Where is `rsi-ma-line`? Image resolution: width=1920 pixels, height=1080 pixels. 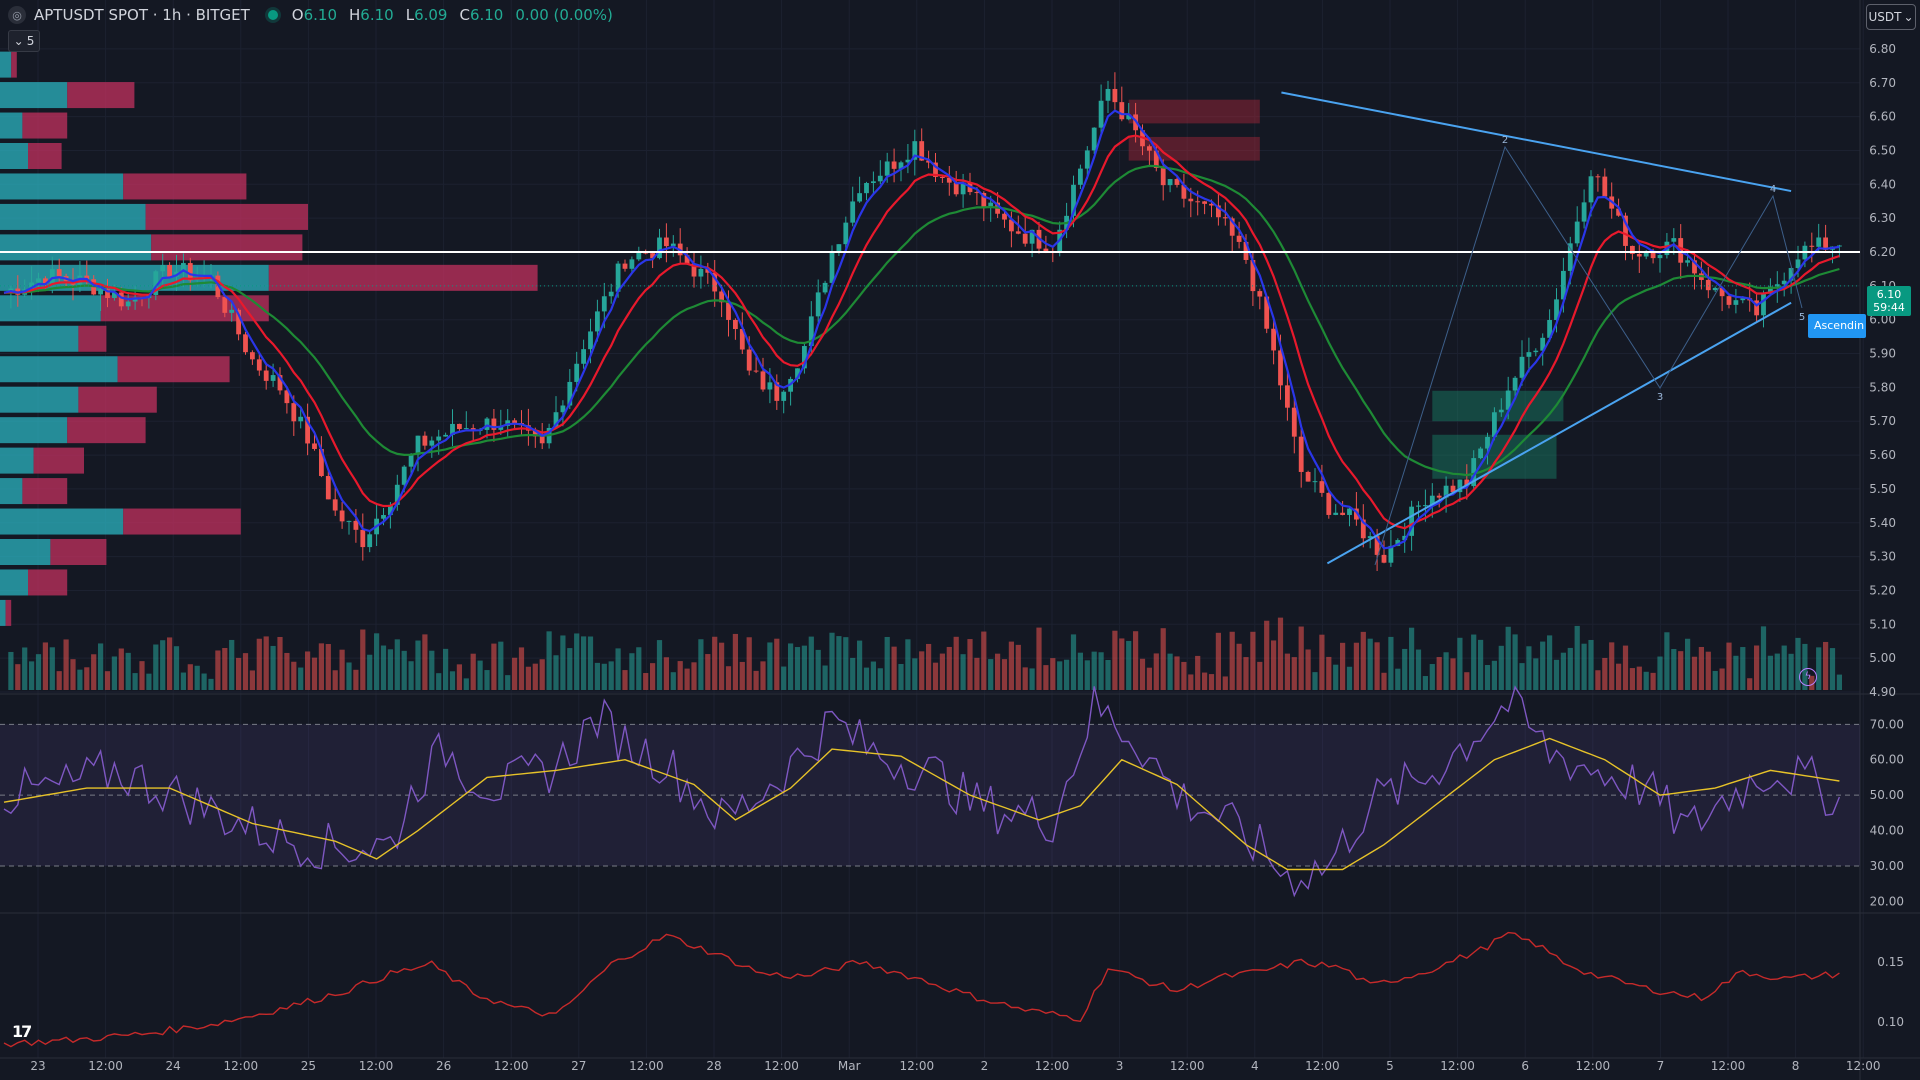
rsi-ma-line is located at coordinates (921, 804).